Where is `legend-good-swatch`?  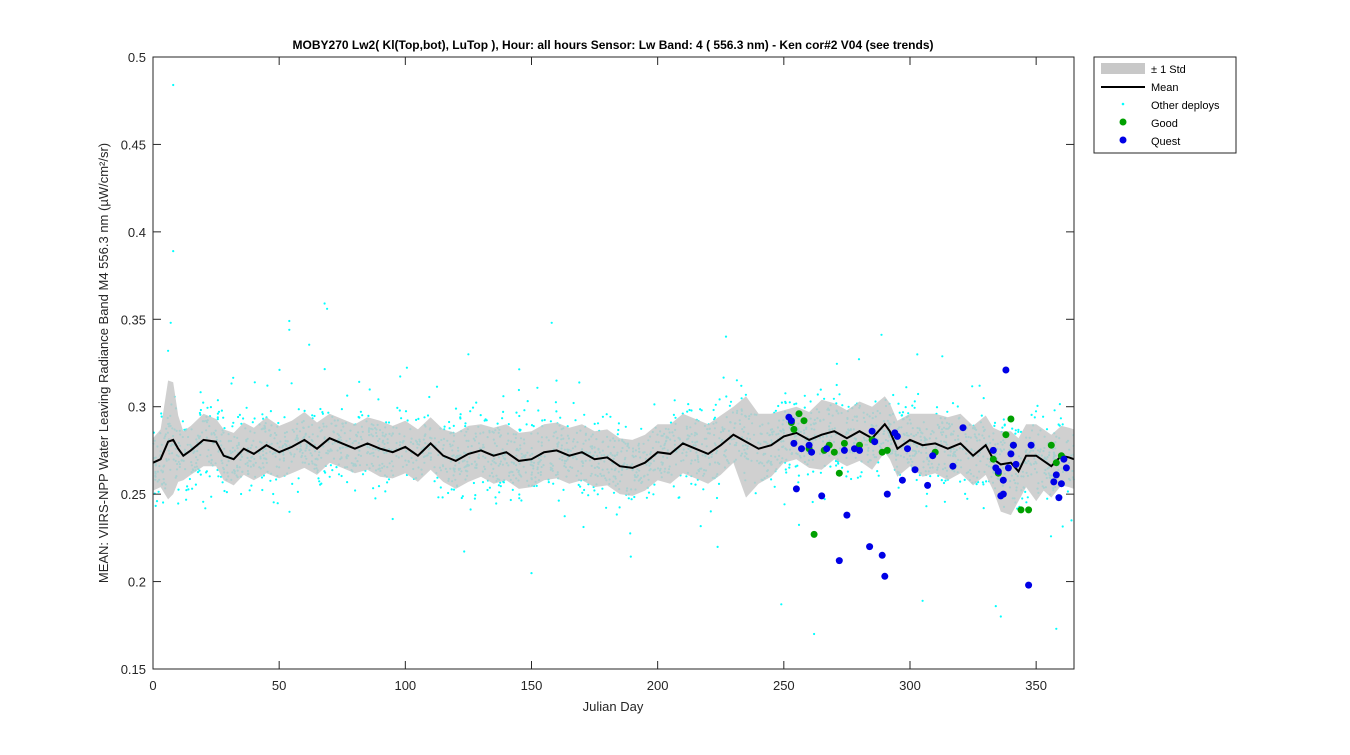
legend-good-swatch is located at coordinates (1123, 122).